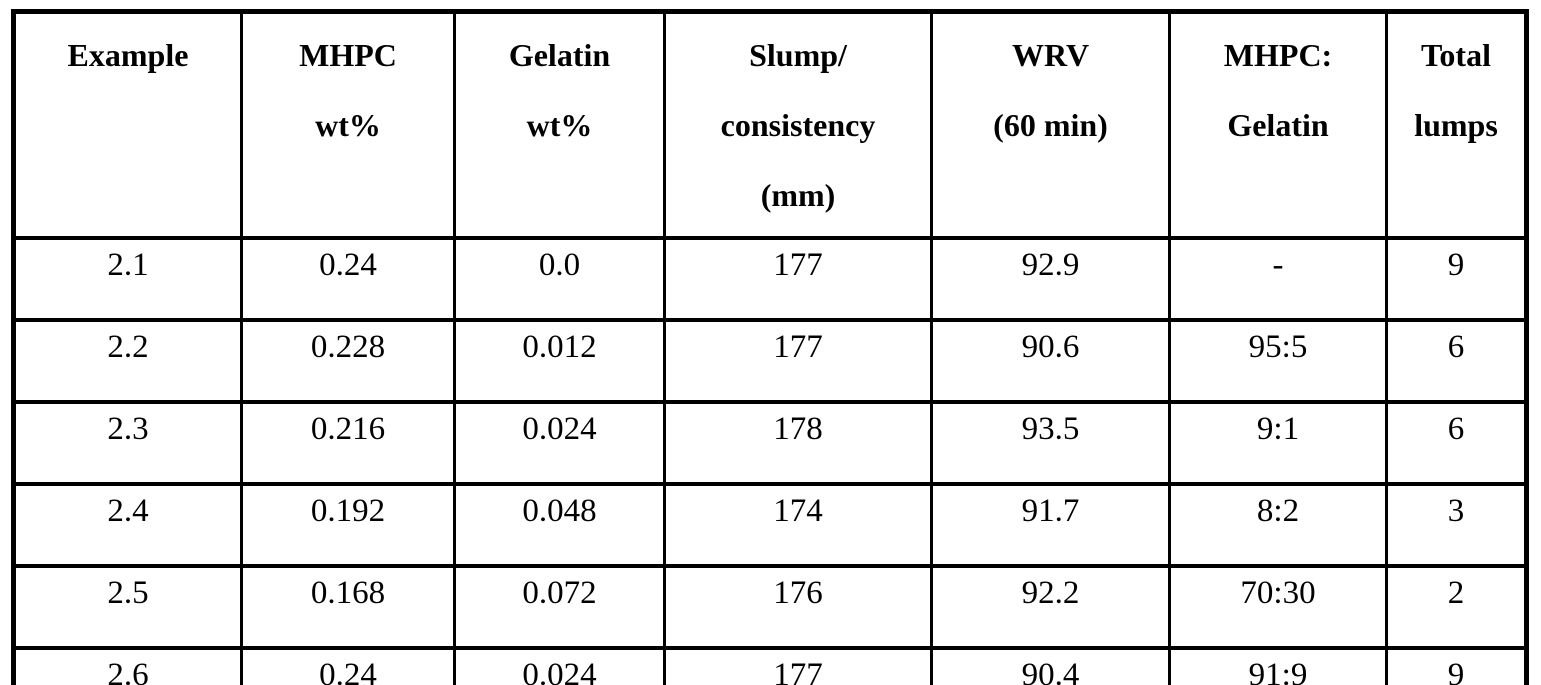 The image size is (1541, 685). I want to click on table-row: 2.5 0.168 0.072 176 92.2 70:30 2, so click(770, 607).